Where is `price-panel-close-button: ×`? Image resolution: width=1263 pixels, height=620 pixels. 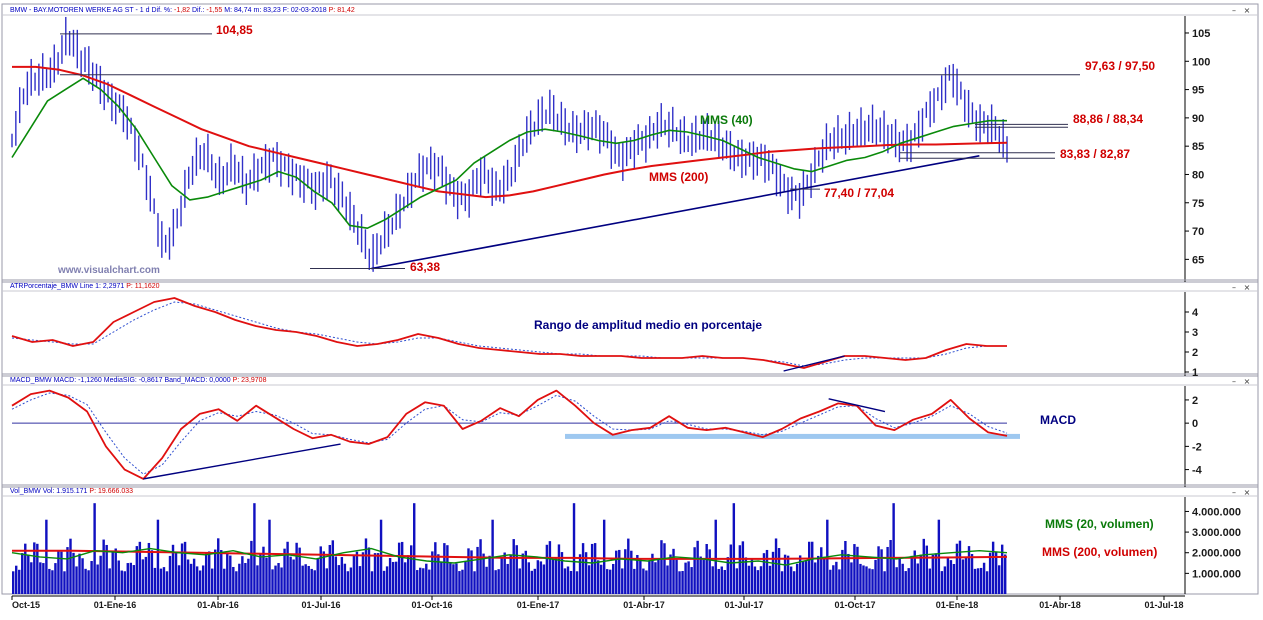
price-panel-close-button: × is located at coordinates (1247, 10).